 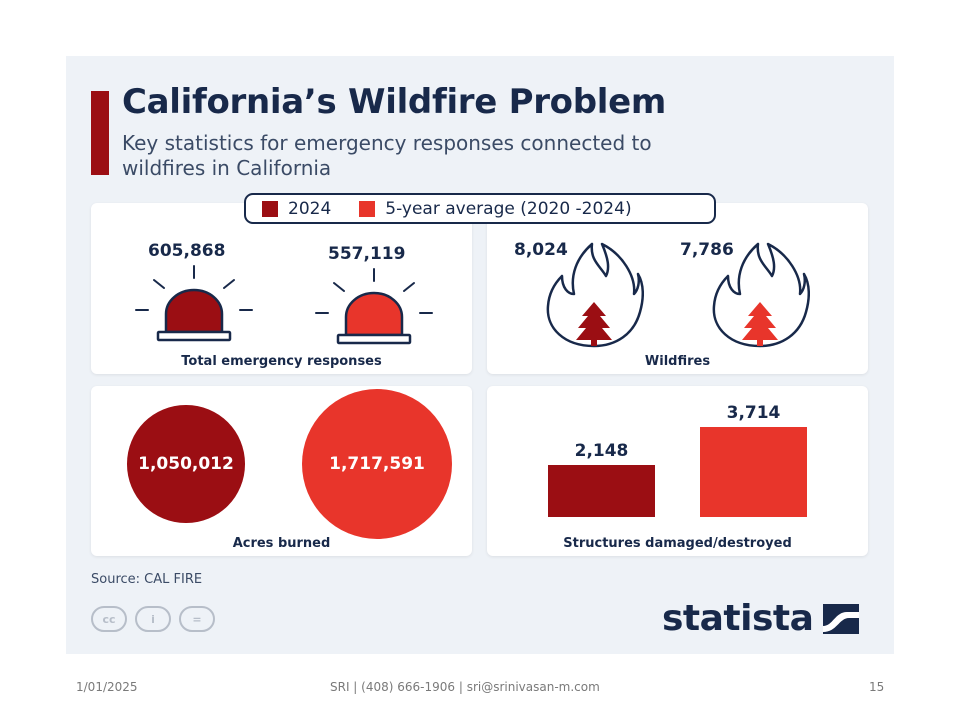 What do you see at coordinates (107, 687) in the screenshot?
I see `footer-date: 1/01/2025` at bounding box center [107, 687].